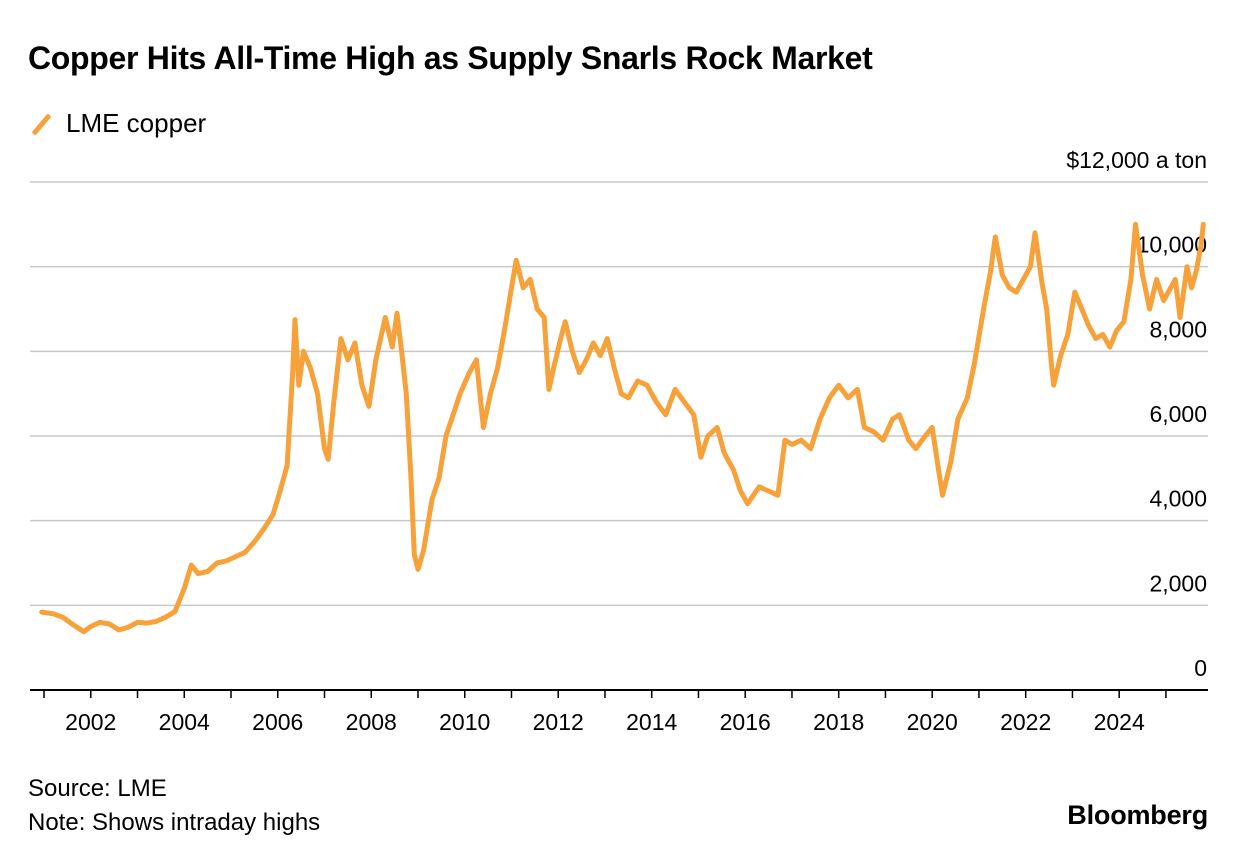 This screenshot has height=860, width=1237. What do you see at coordinates (838, 722) in the screenshot?
I see `x-tick-label: 2018` at bounding box center [838, 722].